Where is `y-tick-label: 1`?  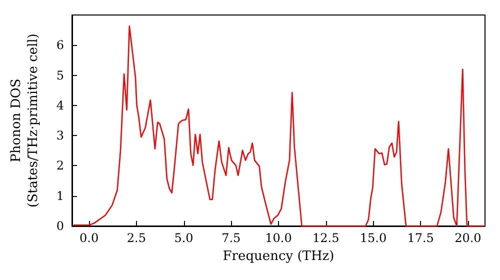 y-tick-label: 1 is located at coordinates (60, 195).